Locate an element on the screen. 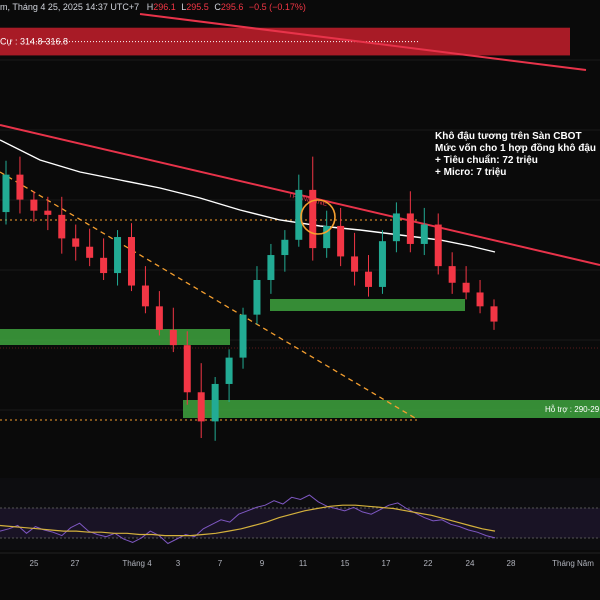  close-value: 295.6 is located at coordinates (232, 7).